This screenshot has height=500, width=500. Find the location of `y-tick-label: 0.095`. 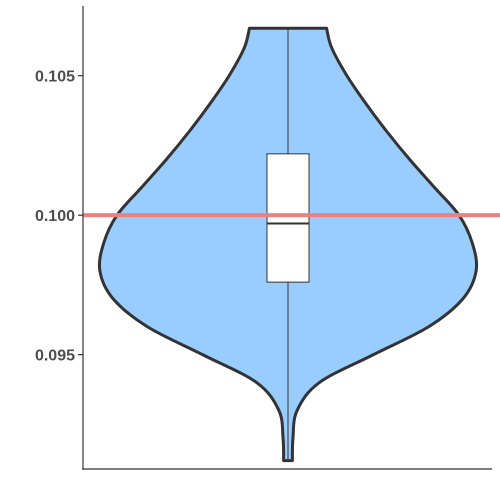

y-tick-label: 0.095 is located at coordinates (55, 356).